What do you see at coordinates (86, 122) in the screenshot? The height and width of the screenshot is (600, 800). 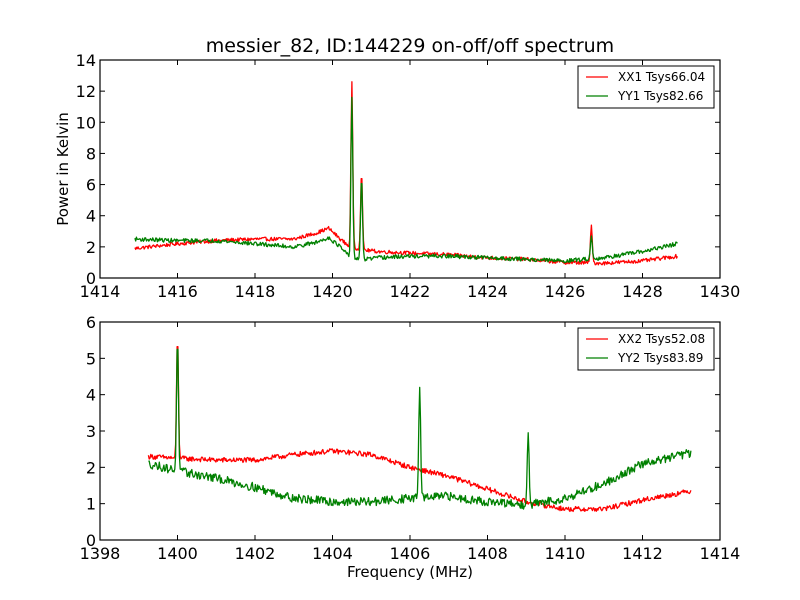 I see `top-ytick-label: 10` at bounding box center [86, 122].